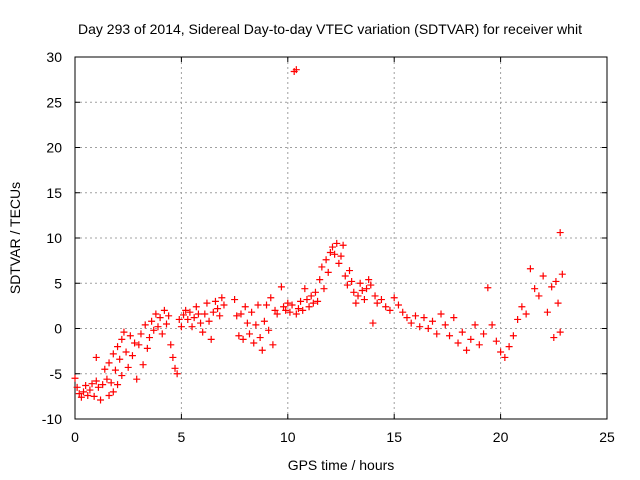  I want to click on y-tick-label: 10, so click(54, 238).